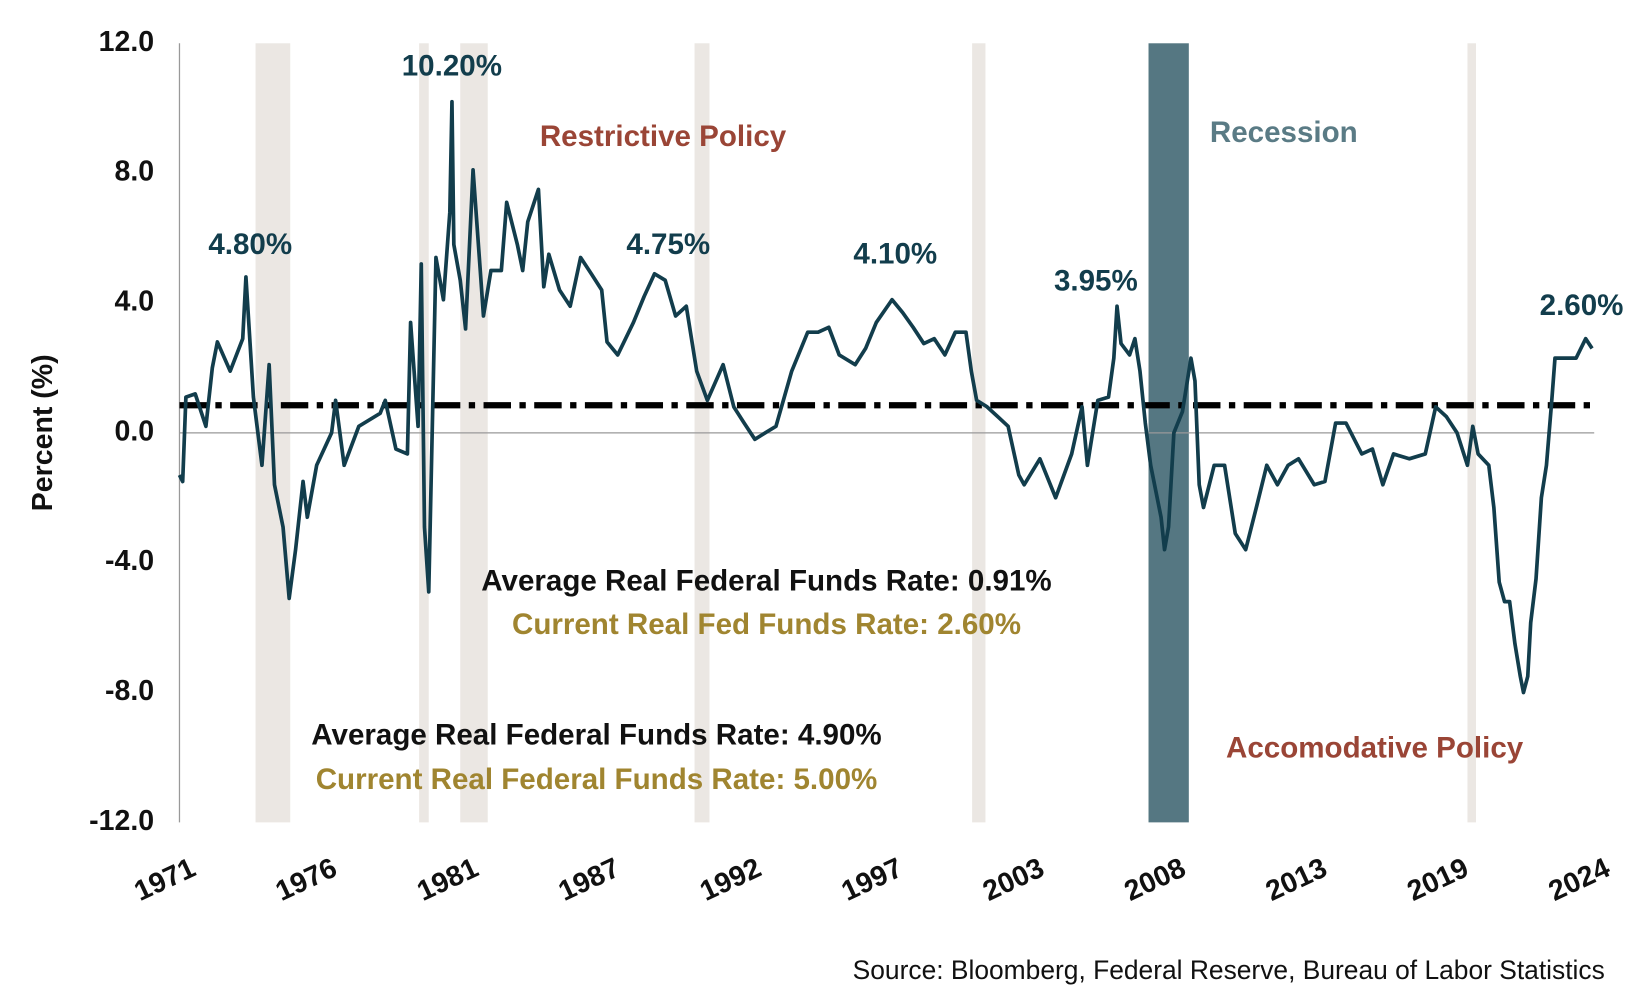  Describe the element at coordinates (1013, 880) in the screenshot. I see `x-tick-label: 2003` at that location.